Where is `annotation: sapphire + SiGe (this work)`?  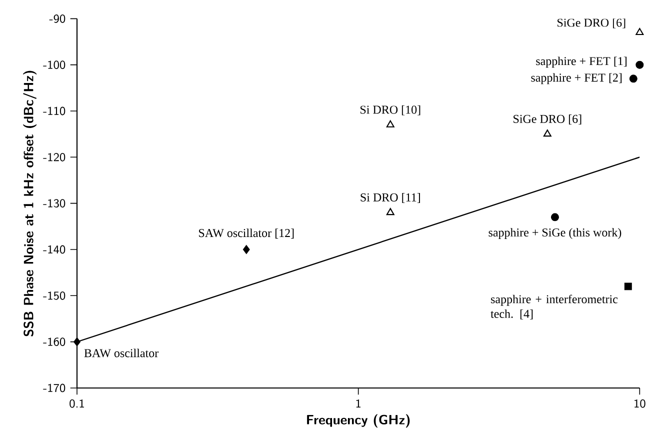 annotation: sapphire + SiGe (this work) is located at coordinates (555, 233).